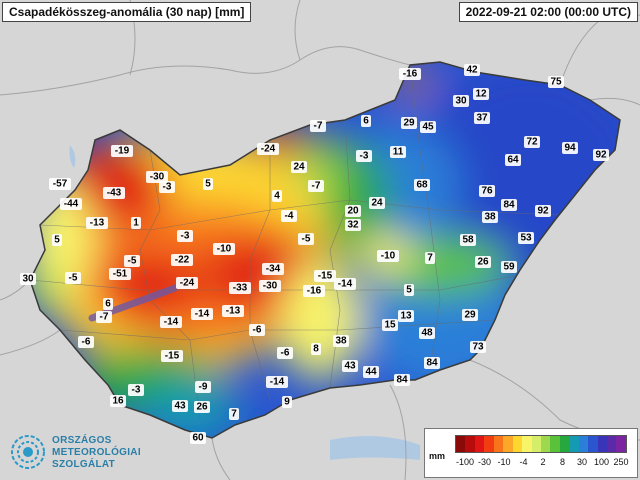  Describe the element at coordinates (513, 160) in the screenshot. I see `station-value: 64` at that location.